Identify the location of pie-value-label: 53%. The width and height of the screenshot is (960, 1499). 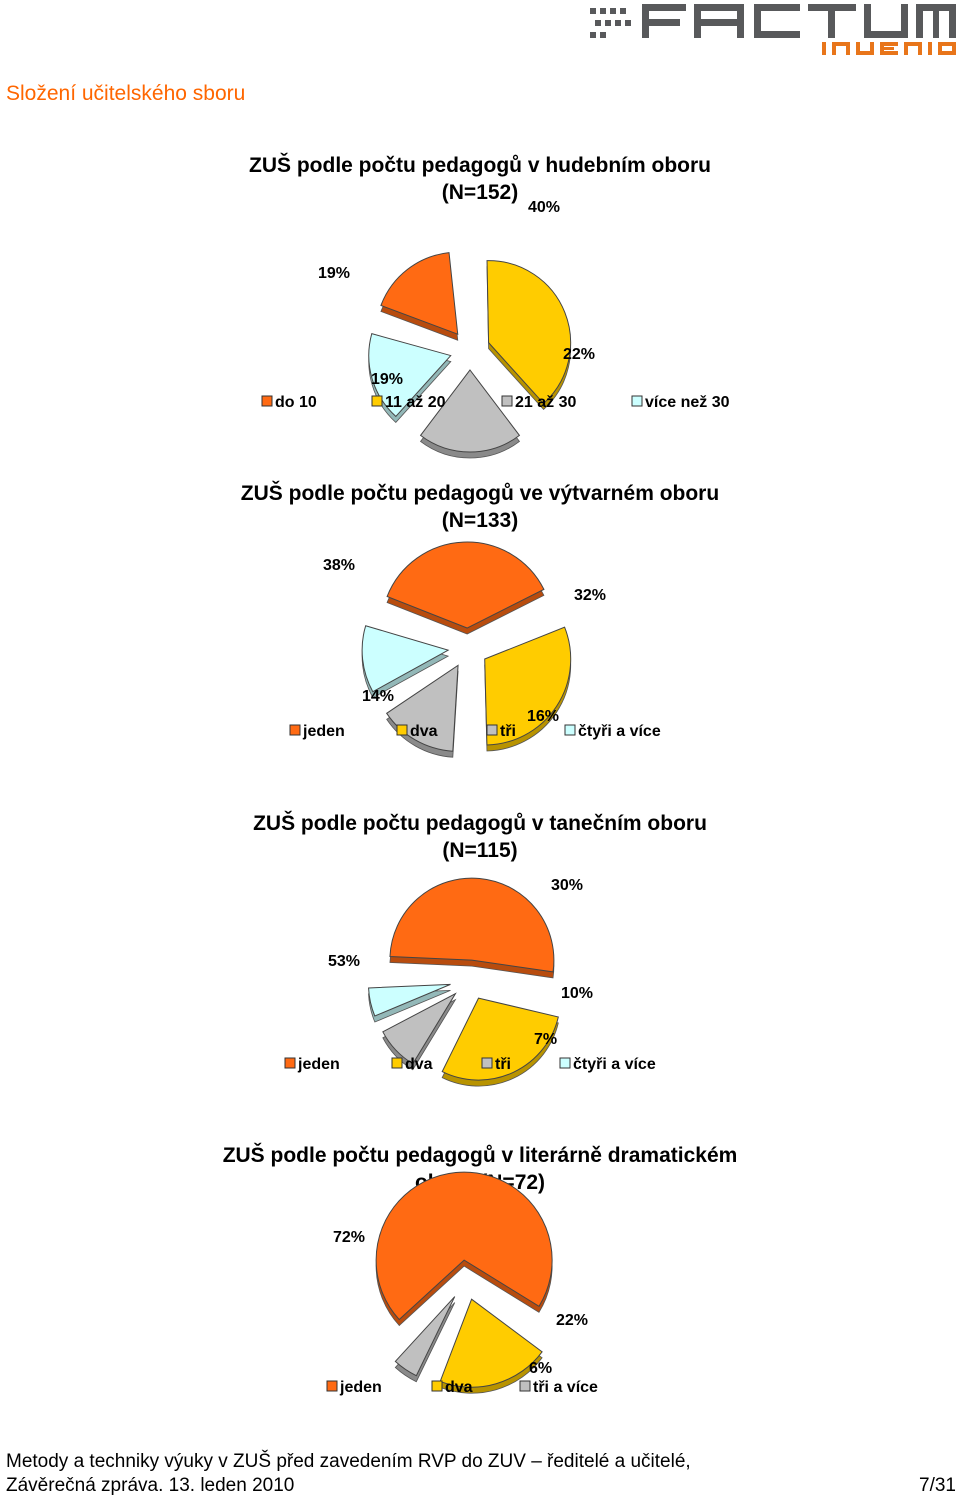
(344, 961).